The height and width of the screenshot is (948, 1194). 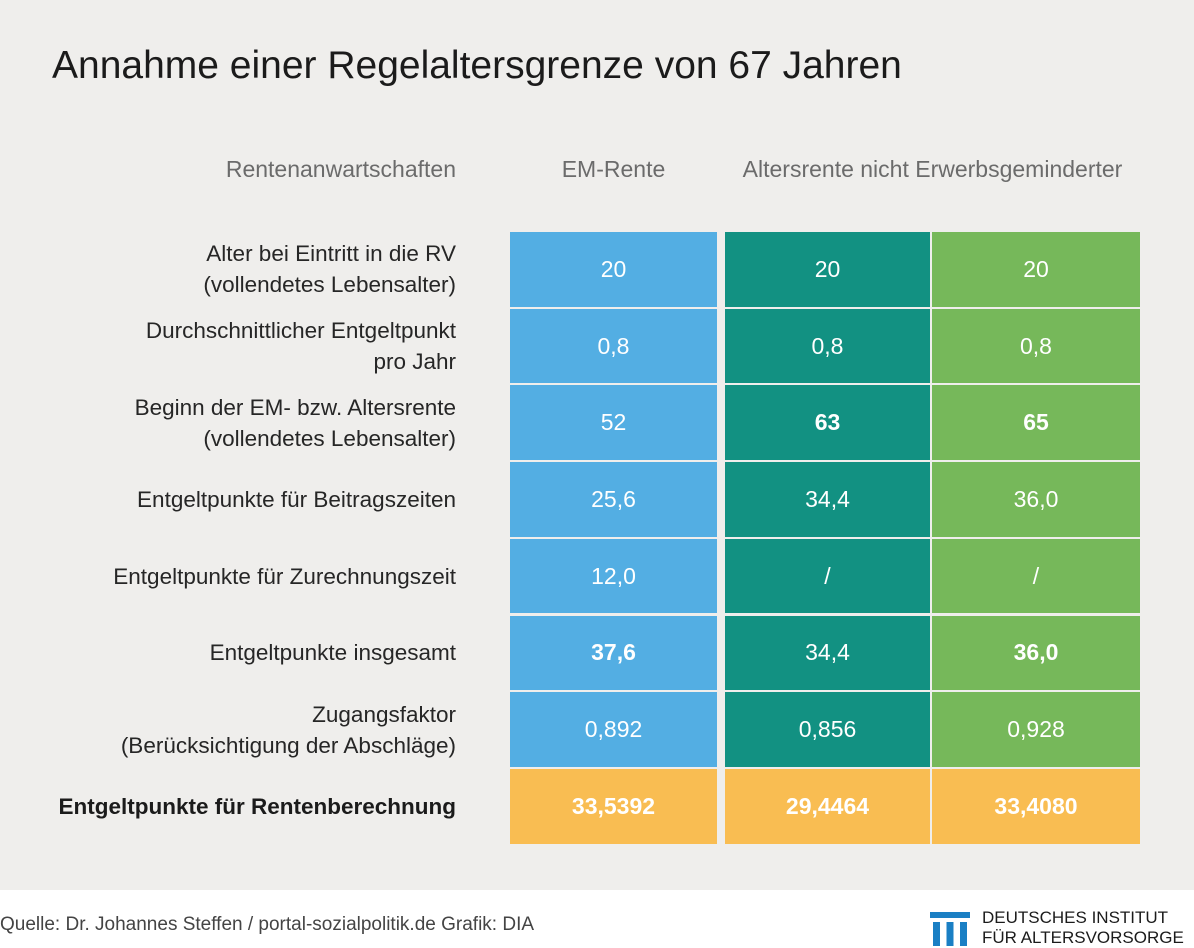 What do you see at coordinates (384, 714) in the screenshot?
I see `row-label-line: Zugangsfaktor` at bounding box center [384, 714].